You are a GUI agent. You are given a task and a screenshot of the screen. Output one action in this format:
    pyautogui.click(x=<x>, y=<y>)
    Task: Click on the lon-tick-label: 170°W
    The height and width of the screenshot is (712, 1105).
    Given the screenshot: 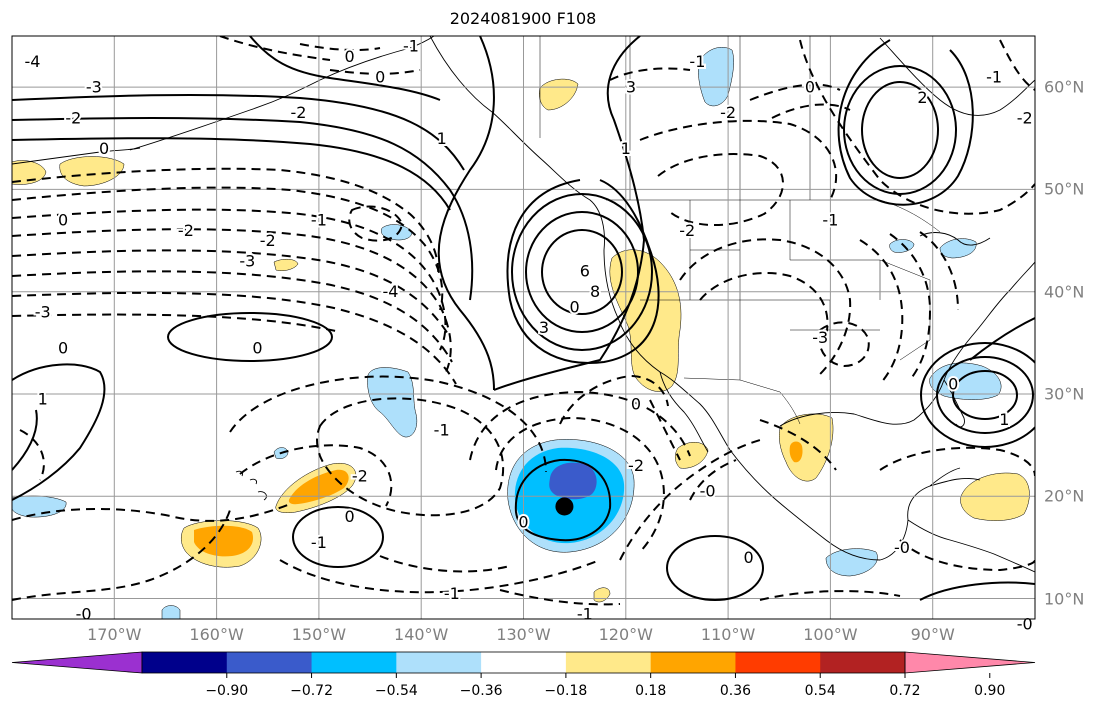 What is the action you would take?
    pyautogui.click(x=114, y=634)
    